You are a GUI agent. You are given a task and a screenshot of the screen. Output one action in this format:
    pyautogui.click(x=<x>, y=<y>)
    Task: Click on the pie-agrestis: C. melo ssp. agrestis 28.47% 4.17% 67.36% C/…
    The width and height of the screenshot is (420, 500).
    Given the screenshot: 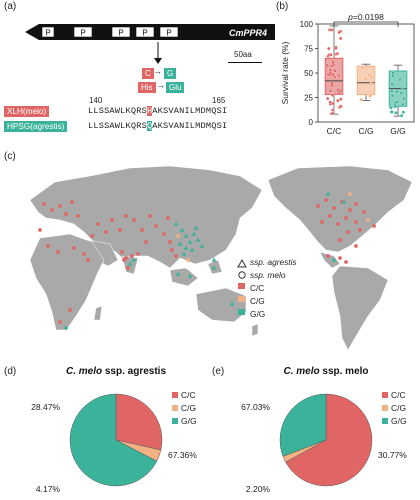 What is the action you would take?
    pyautogui.click(x=114, y=430)
    